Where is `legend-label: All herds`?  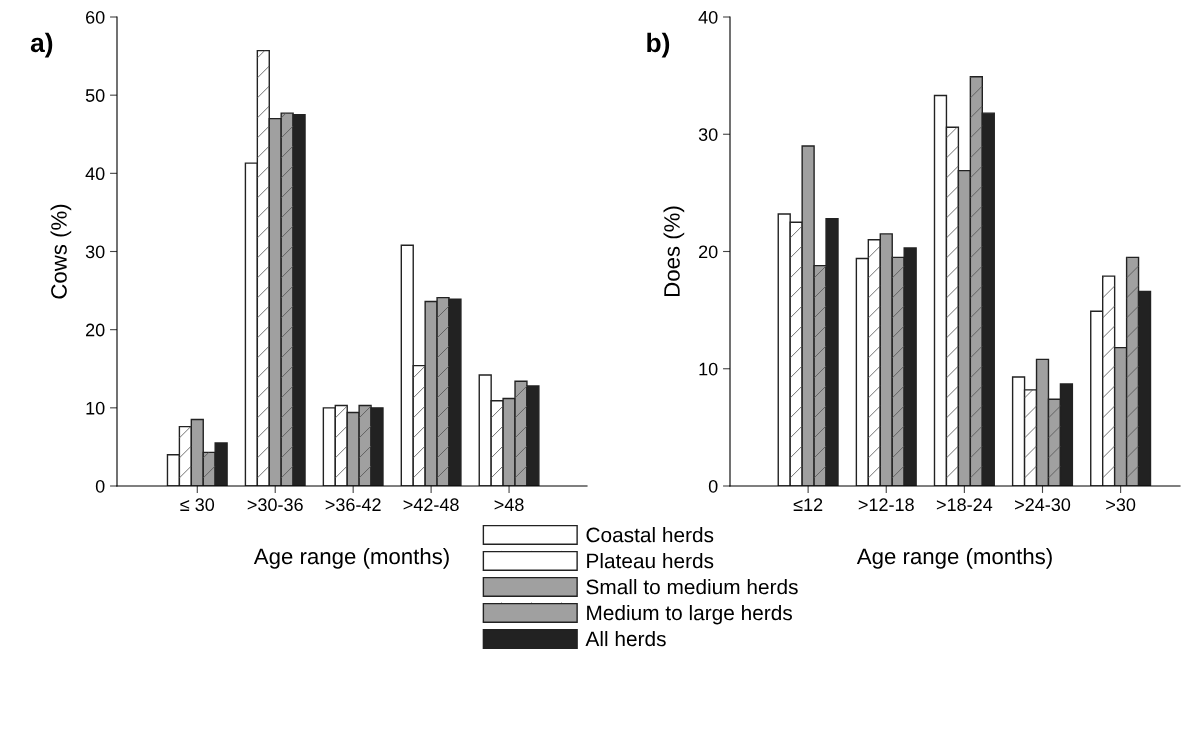
legend-label: All herds is located at coordinates (625, 638).